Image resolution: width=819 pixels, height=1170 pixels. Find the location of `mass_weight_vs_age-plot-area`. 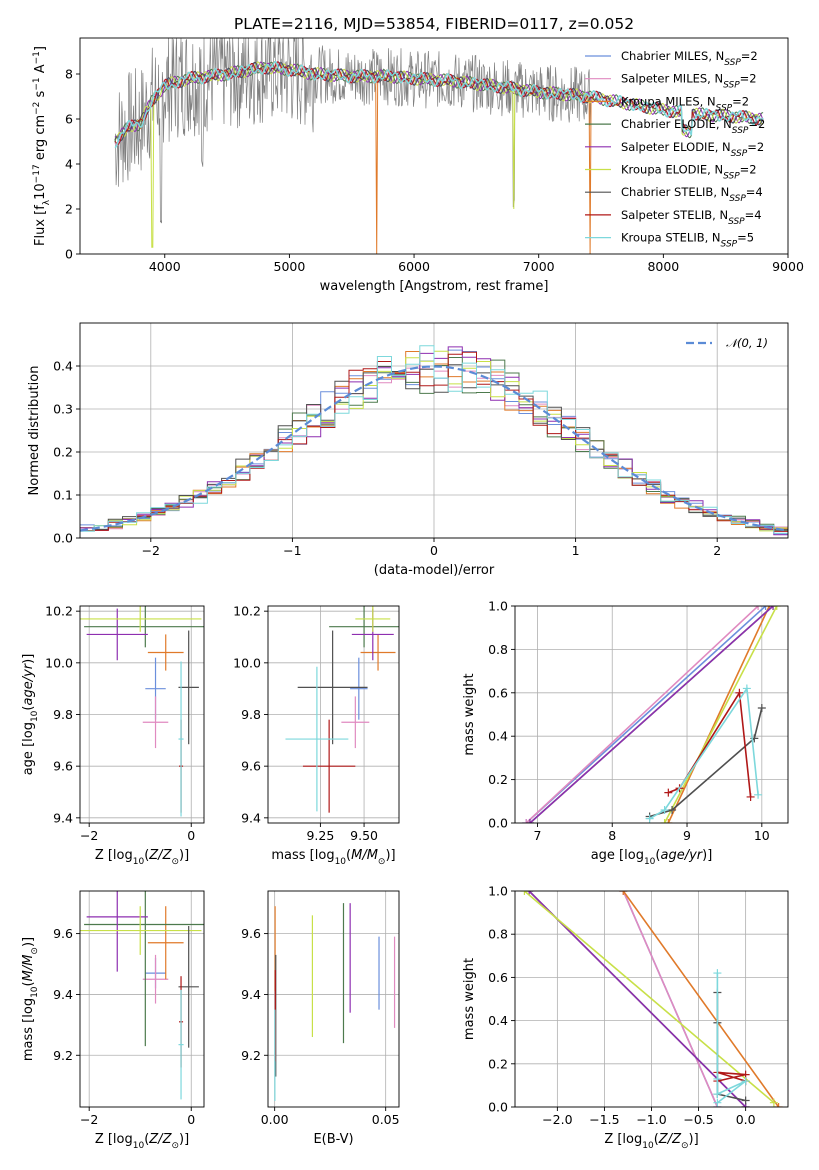

mass_weight_vs_age-plot-area is located at coordinates (651, 714).